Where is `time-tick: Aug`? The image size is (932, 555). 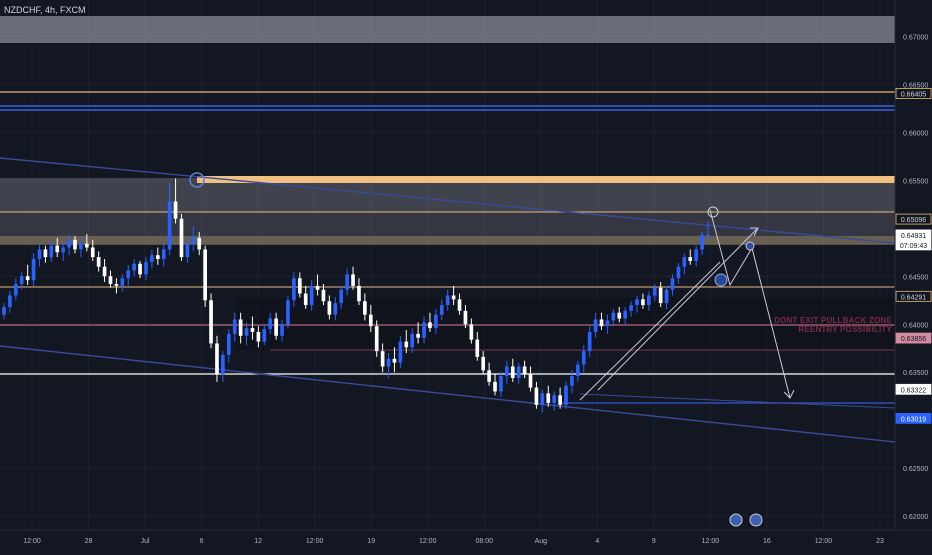
time-tick: Aug is located at coordinates (541, 541).